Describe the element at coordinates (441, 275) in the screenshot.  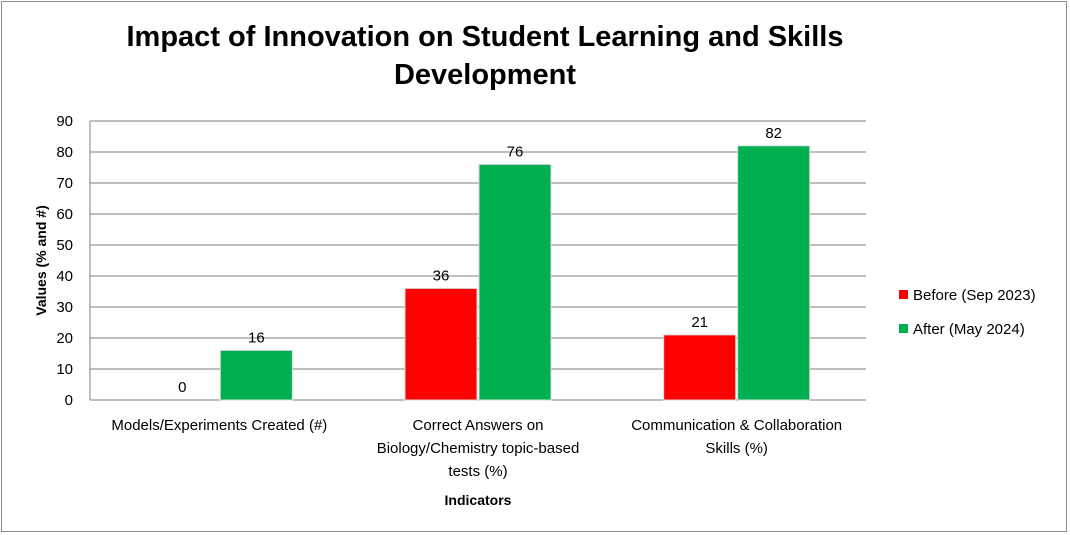
I see `data-label: 36` at that location.